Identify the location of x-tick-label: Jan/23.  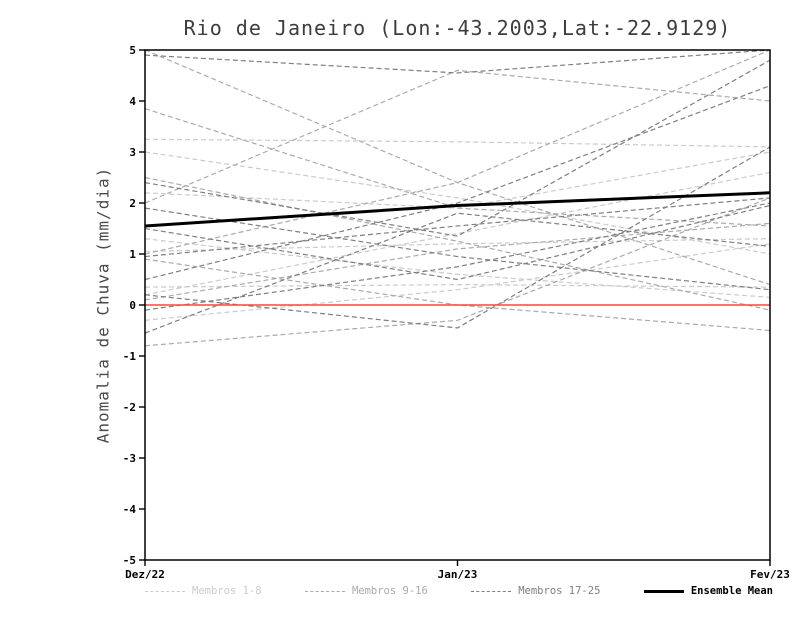
(458, 574).